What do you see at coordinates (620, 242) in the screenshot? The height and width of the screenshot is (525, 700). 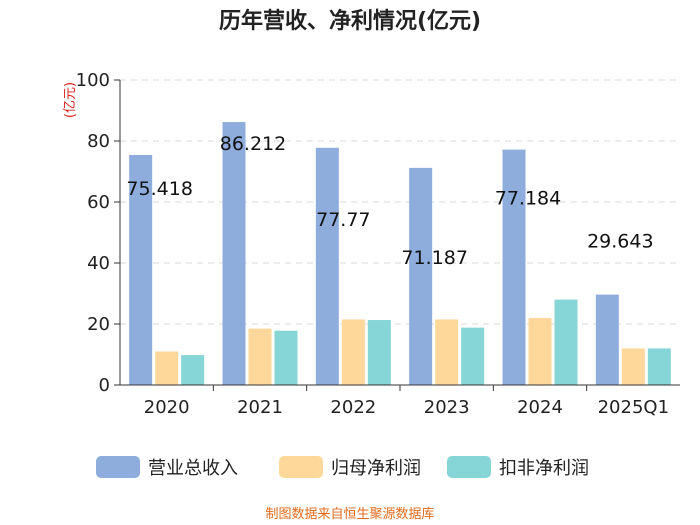 I see `data-label: 29.643` at bounding box center [620, 242].